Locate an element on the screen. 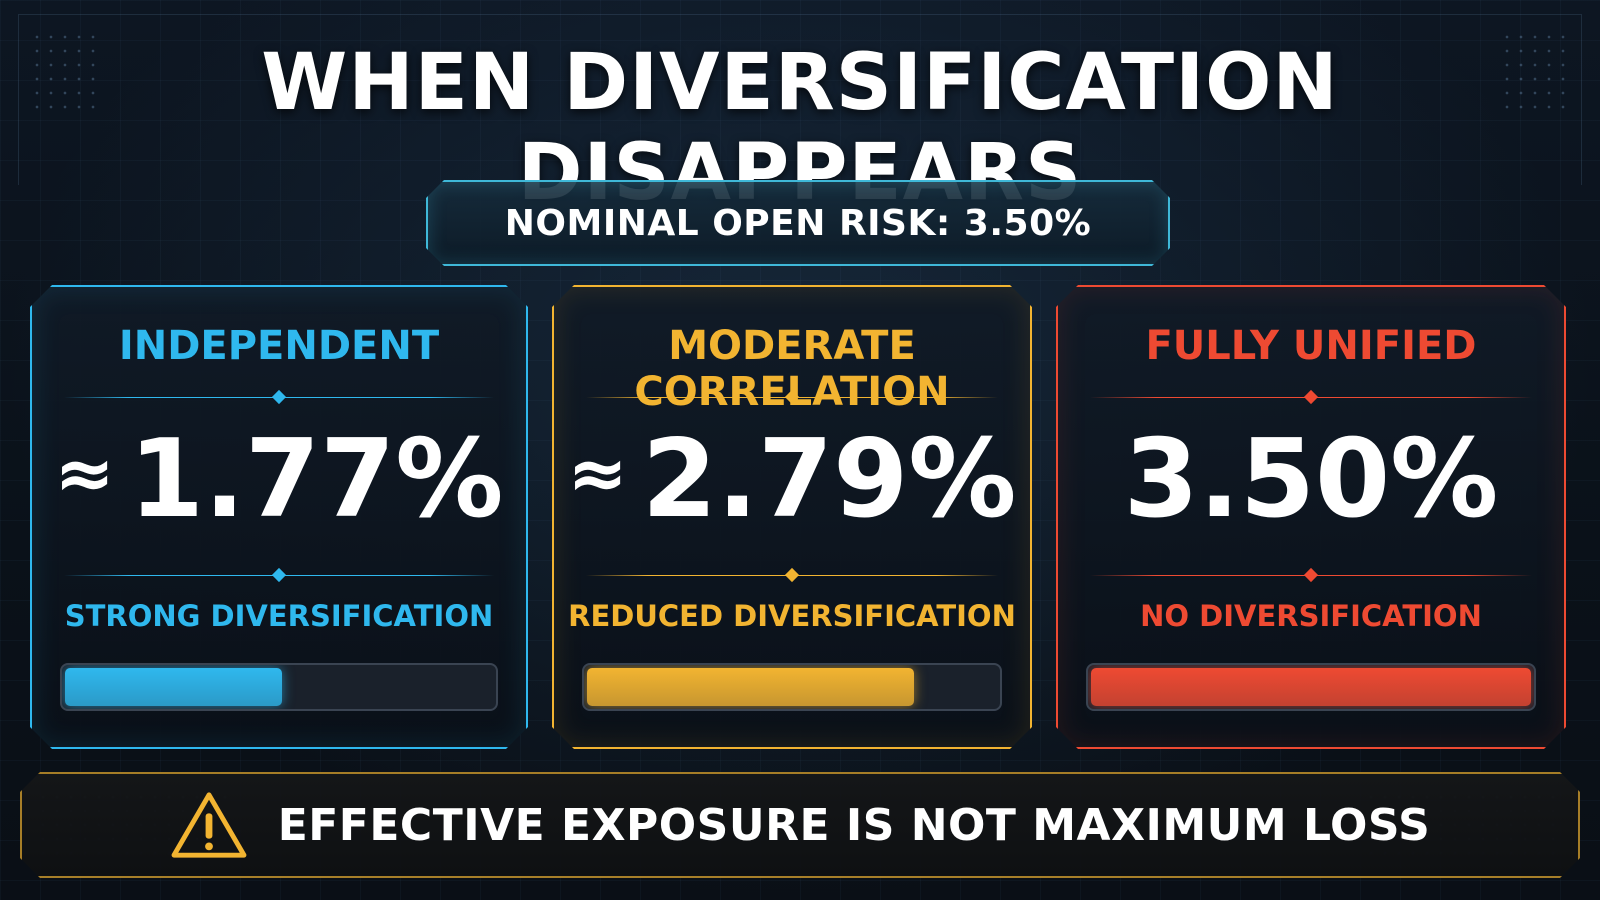  dot-pattern-top-left is located at coordinates (65, 72).